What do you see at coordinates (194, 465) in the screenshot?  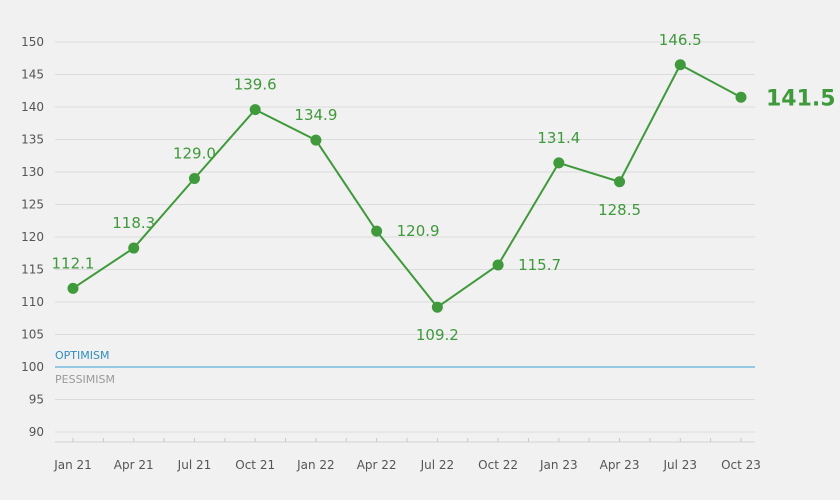 I see `x-tick-label: Jul 21` at bounding box center [194, 465].